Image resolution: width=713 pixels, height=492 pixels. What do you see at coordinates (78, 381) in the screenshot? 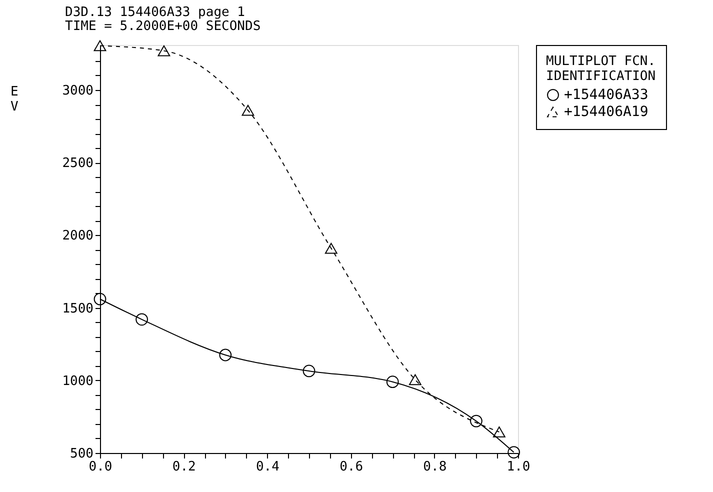
I see `y-tick-label: 1000` at bounding box center [78, 381].